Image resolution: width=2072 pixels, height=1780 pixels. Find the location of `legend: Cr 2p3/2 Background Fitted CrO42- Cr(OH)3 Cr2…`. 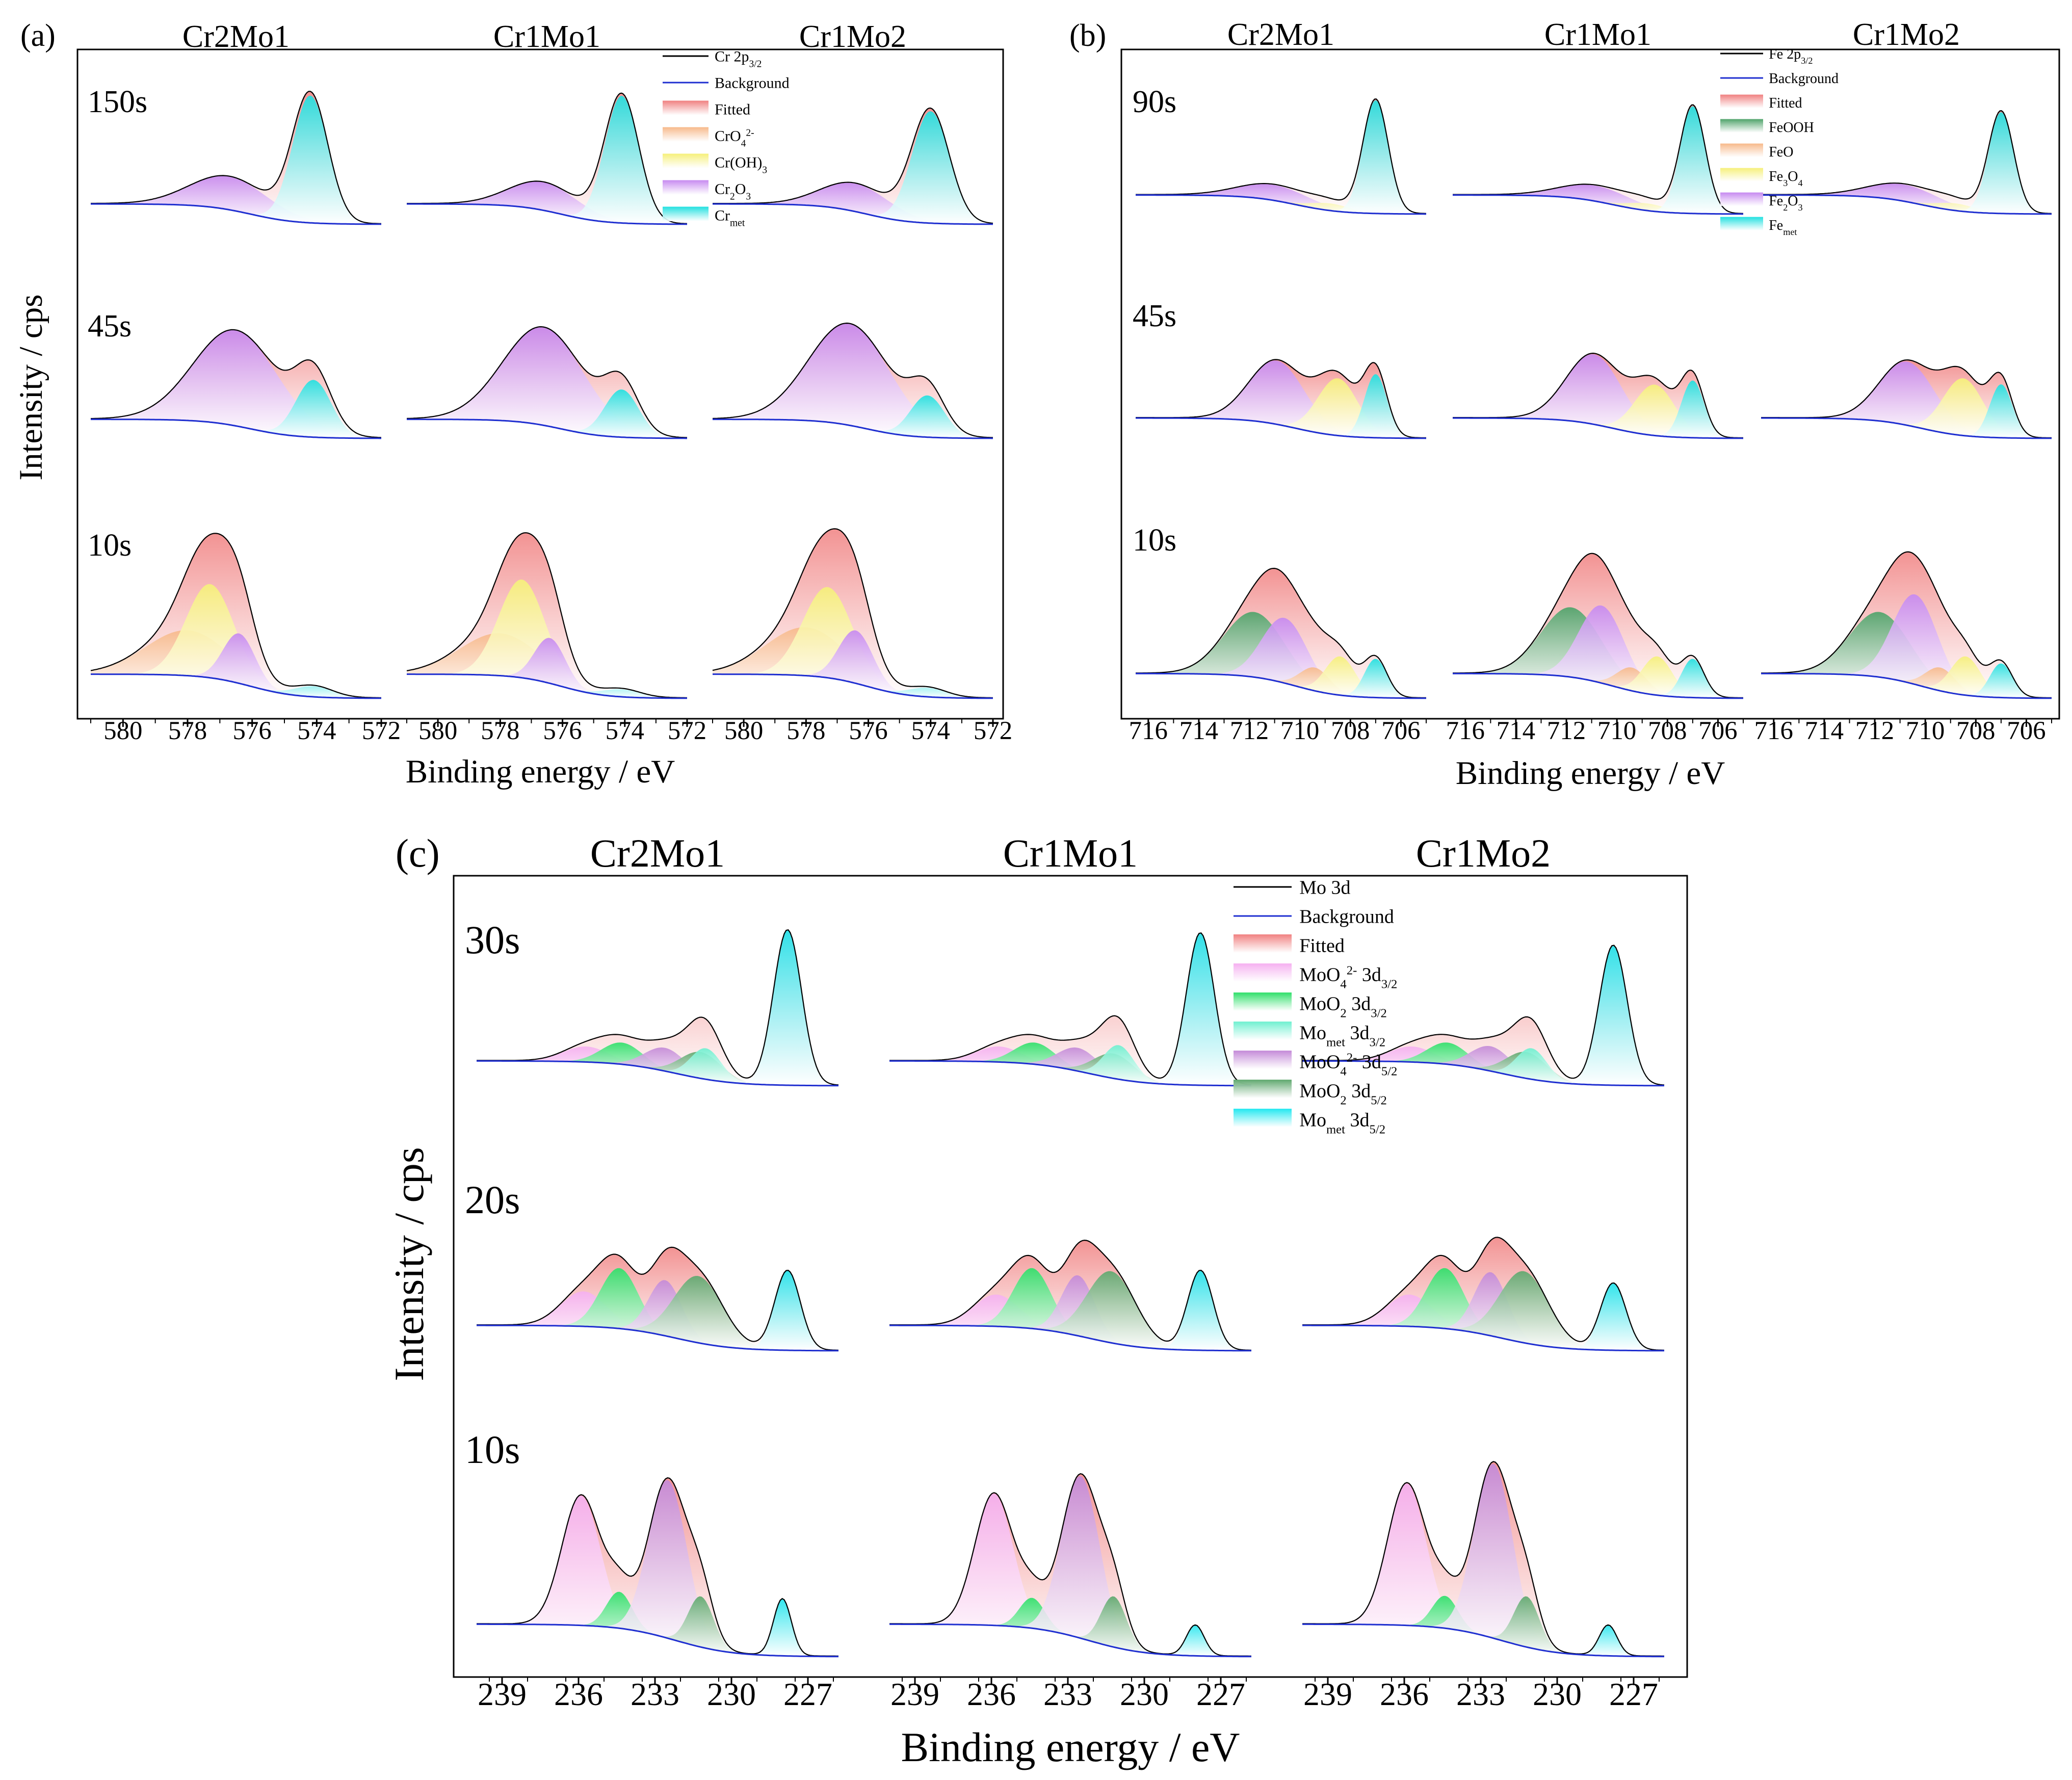

legend: Cr 2p3/2 Background Fitted CrO42- Cr(OH)3 Cr2… is located at coordinates (726, 138).